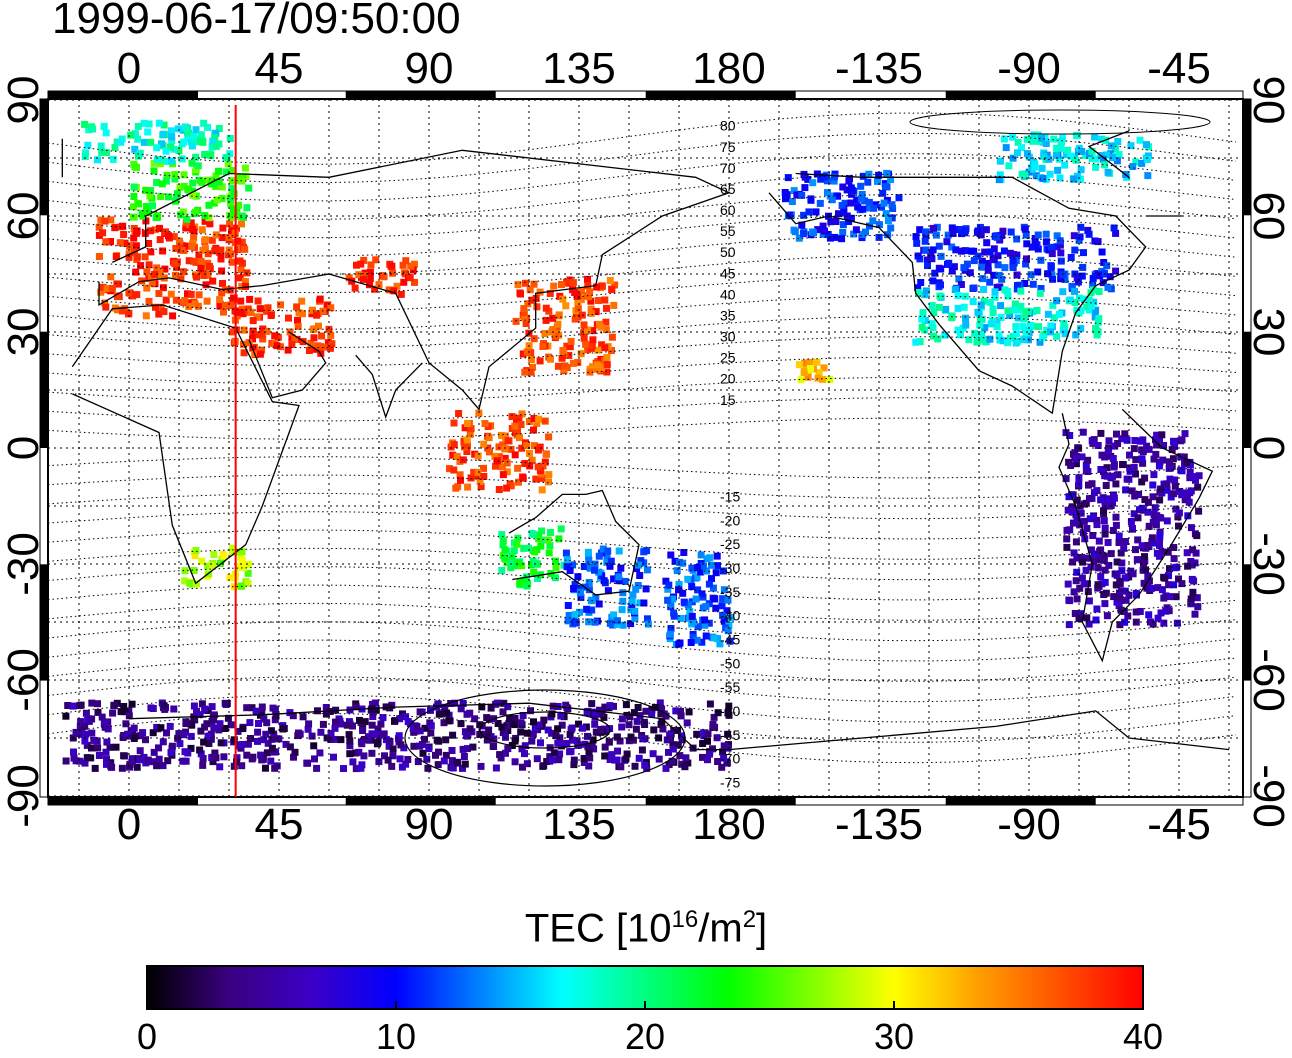 This screenshot has width=1292, height=1058. Describe the element at coordinates (279, 68) in the screenshot. I see `lon-tick-top: 45` at that location.